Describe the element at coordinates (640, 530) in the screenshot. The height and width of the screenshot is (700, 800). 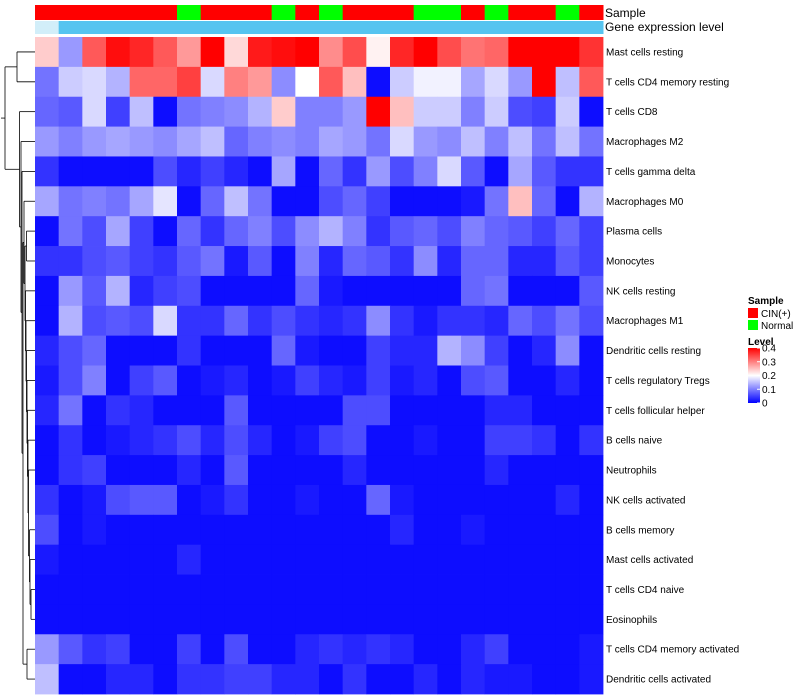
I see `row-label: B cells memory` at that location.